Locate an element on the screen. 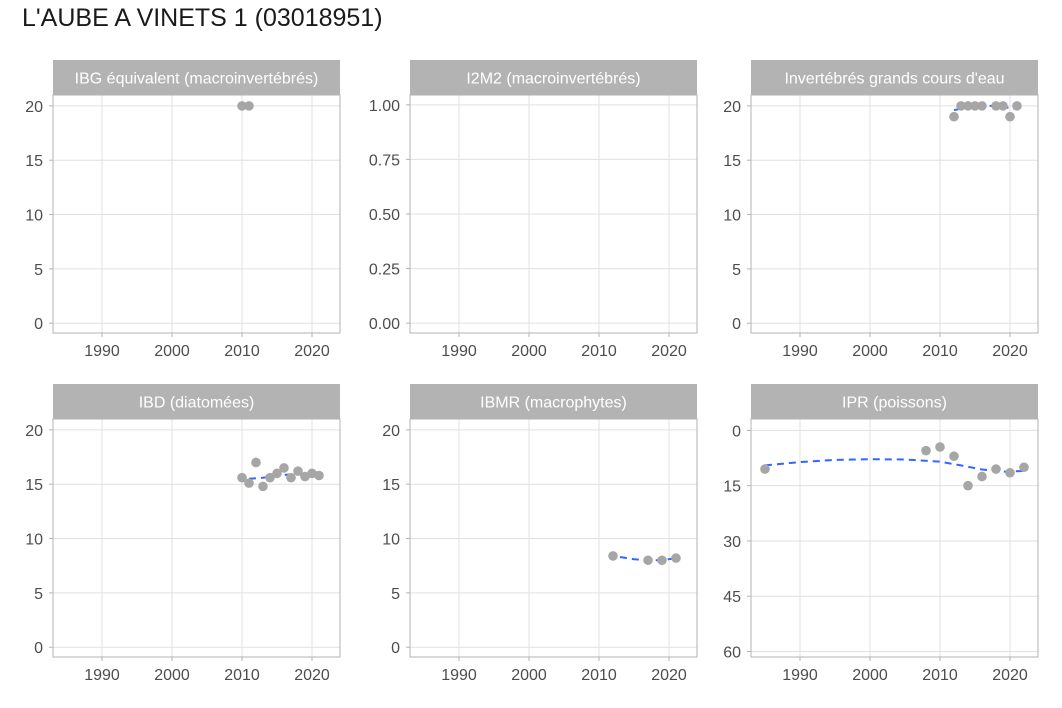  panel-strip-label: Invertébrés grands cours d'eau is located at coordinates (894, 79).